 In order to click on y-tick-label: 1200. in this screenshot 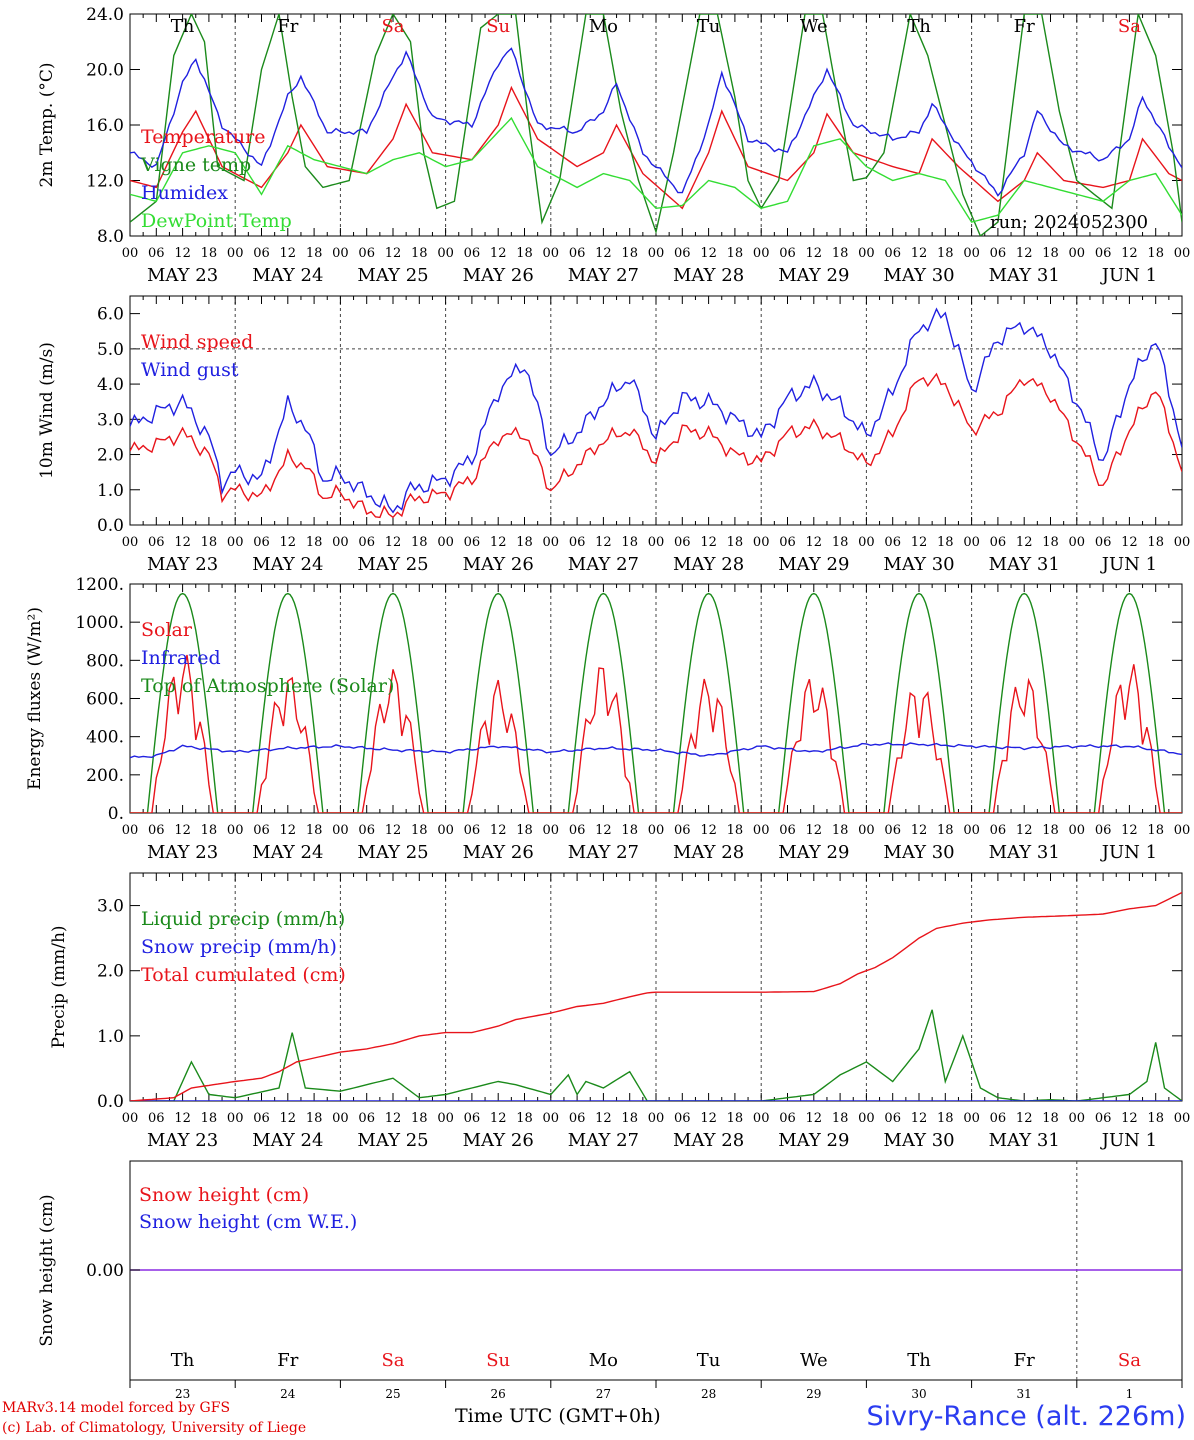, I will do `click(99, 585)`.